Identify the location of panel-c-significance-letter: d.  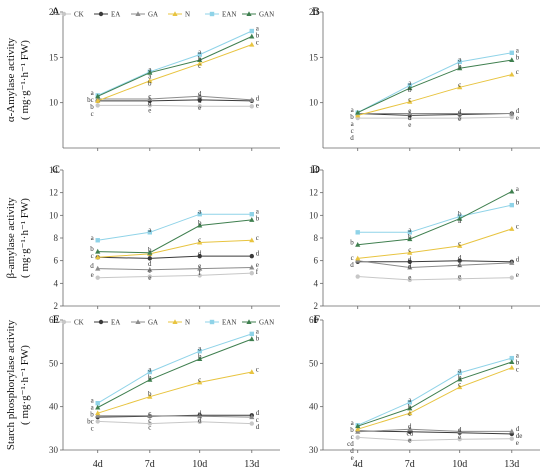
(258, 254).